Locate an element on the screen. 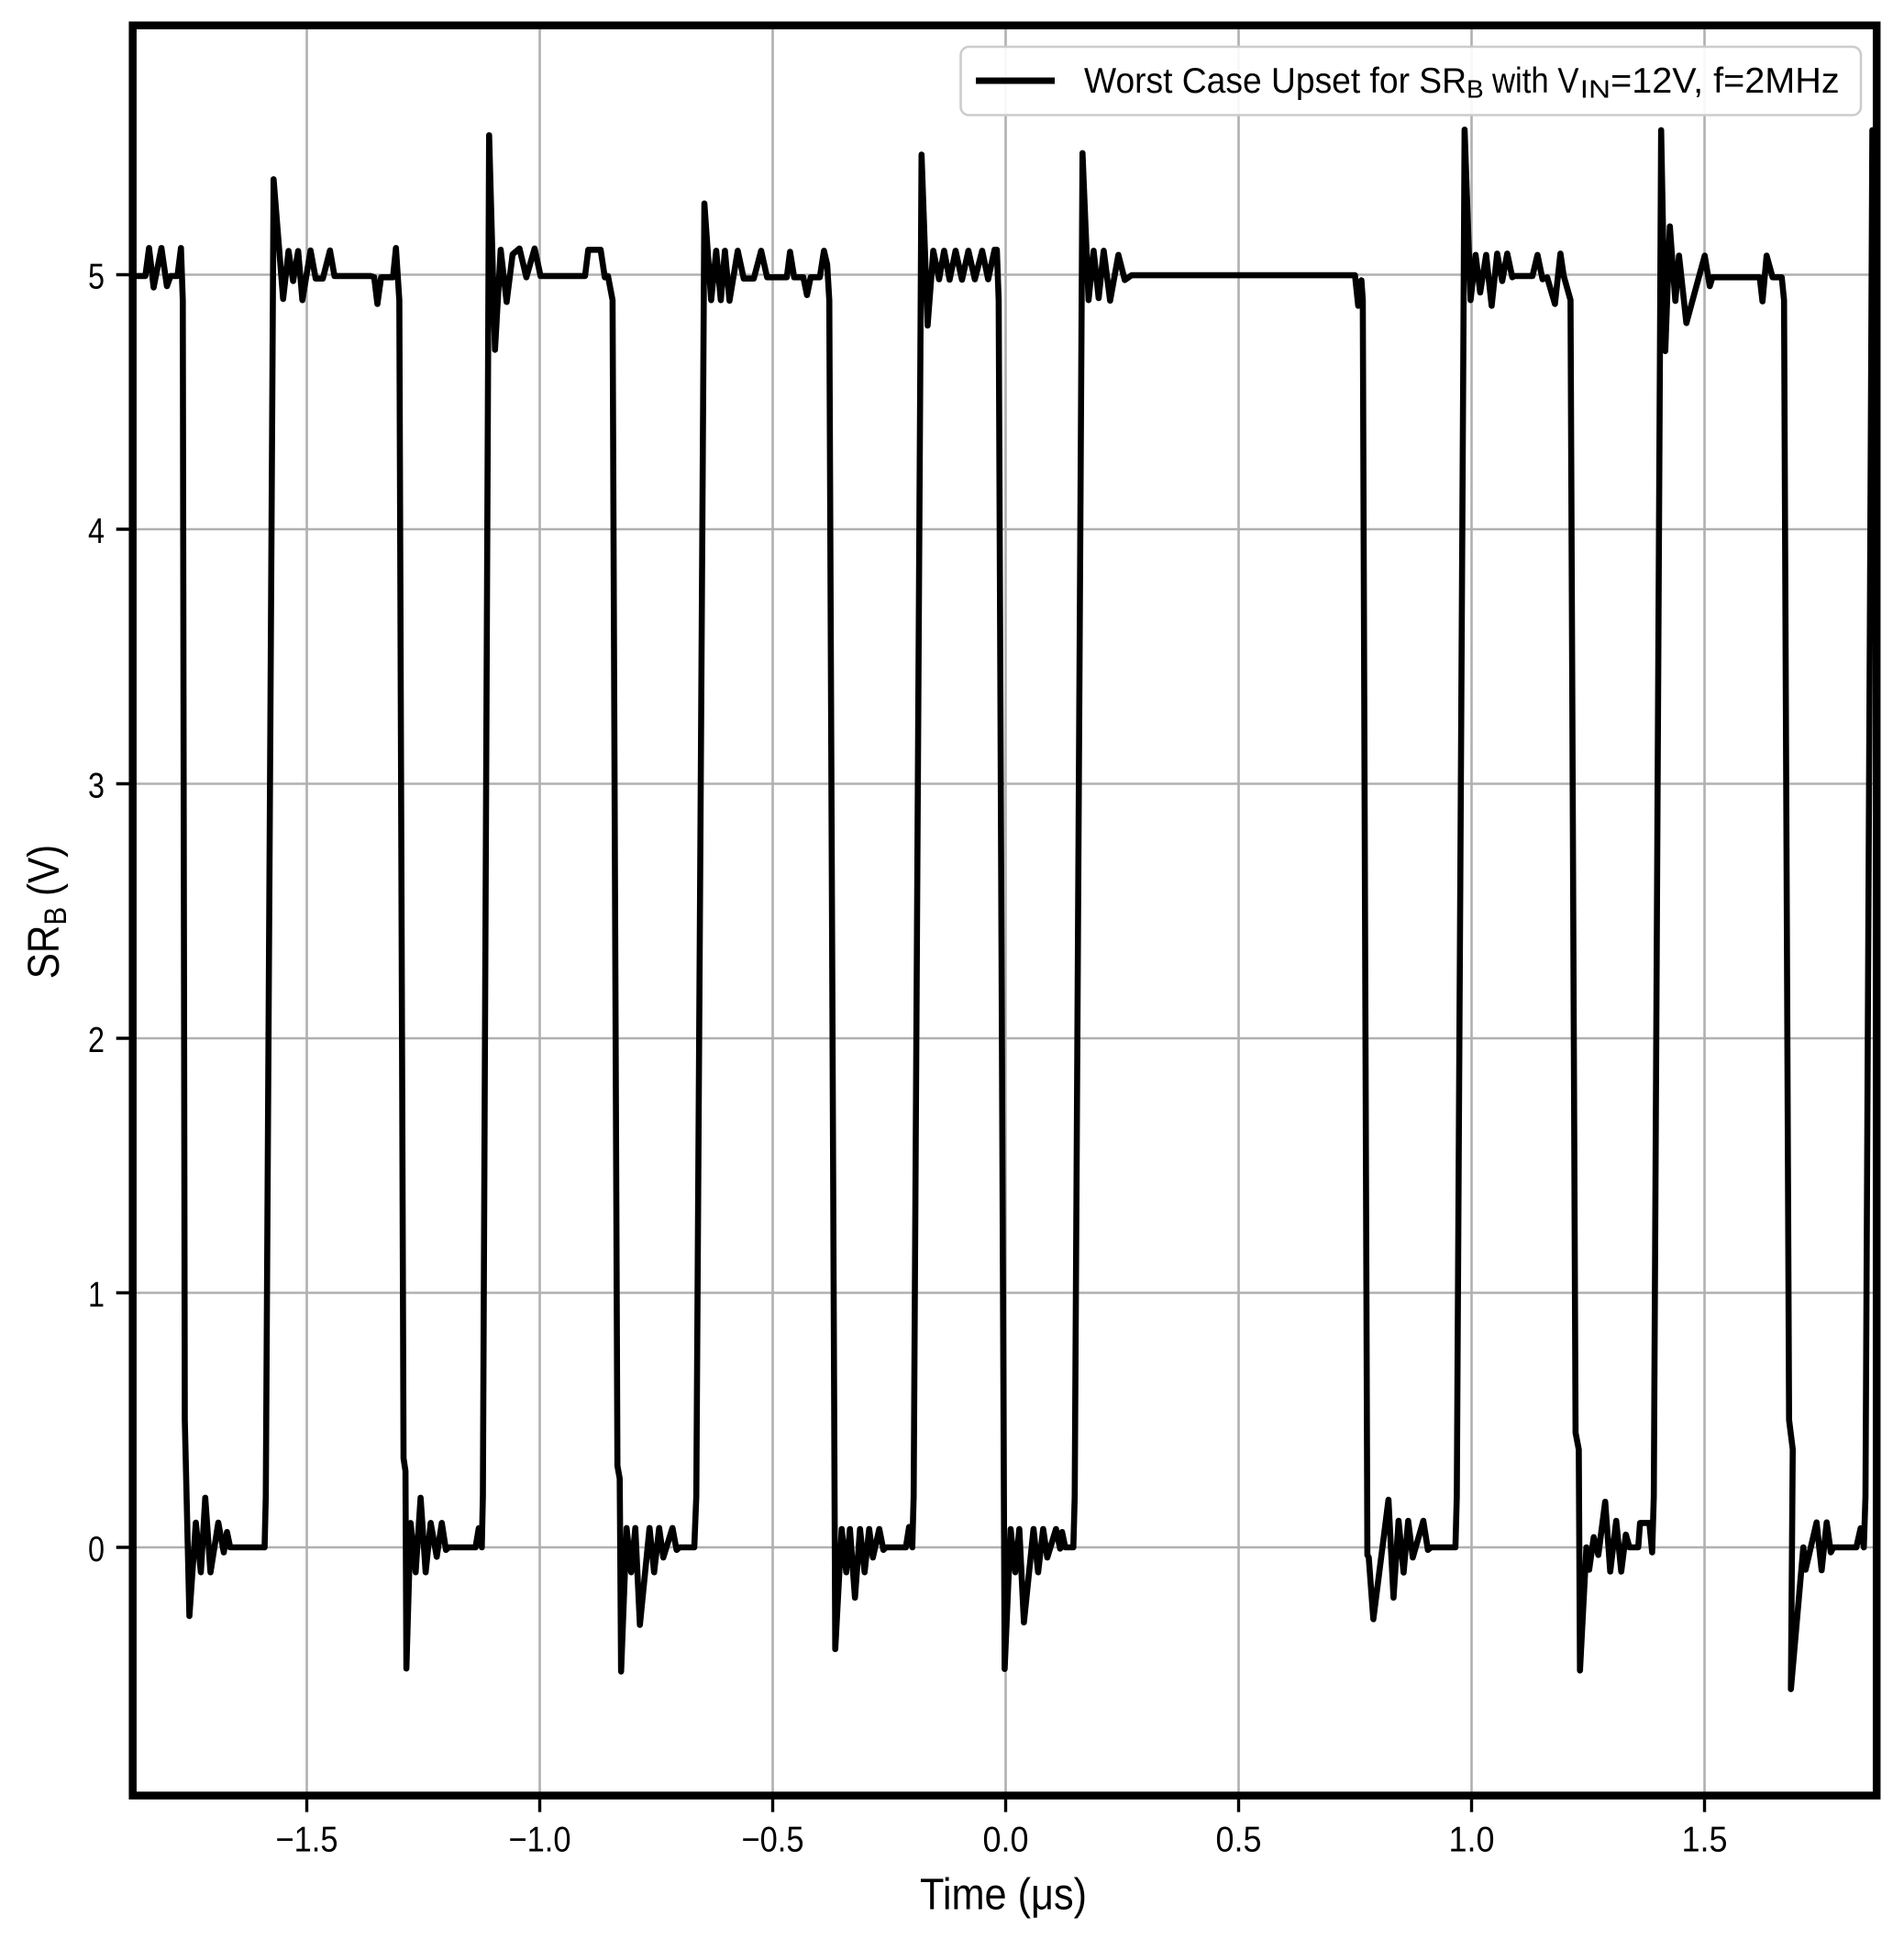 This screenshot has height=1950, width=1904. svg-text: 0.5 is located at coordinates (1239, 1839).